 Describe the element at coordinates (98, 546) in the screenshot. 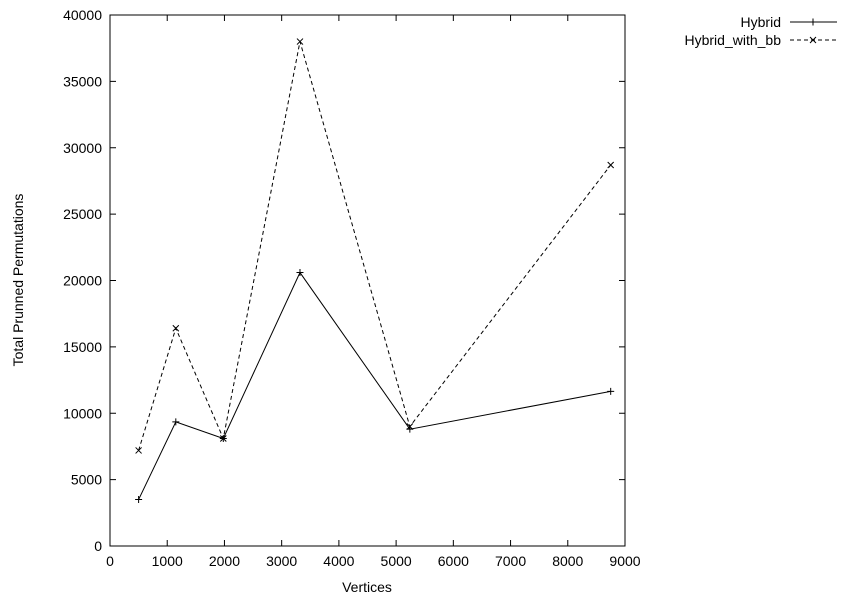

I see `y-tick-label: 0` at that location.